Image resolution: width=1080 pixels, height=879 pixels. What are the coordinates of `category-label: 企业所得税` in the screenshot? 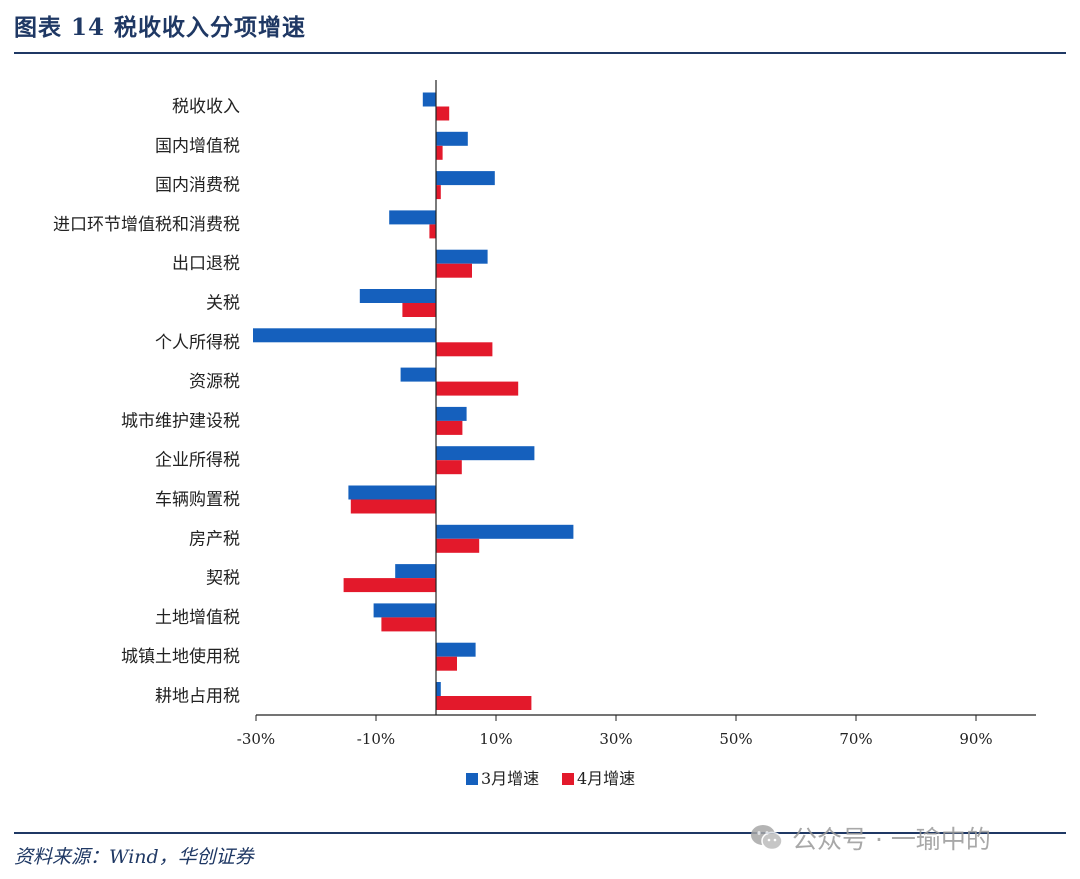 It's located at (197, 461).